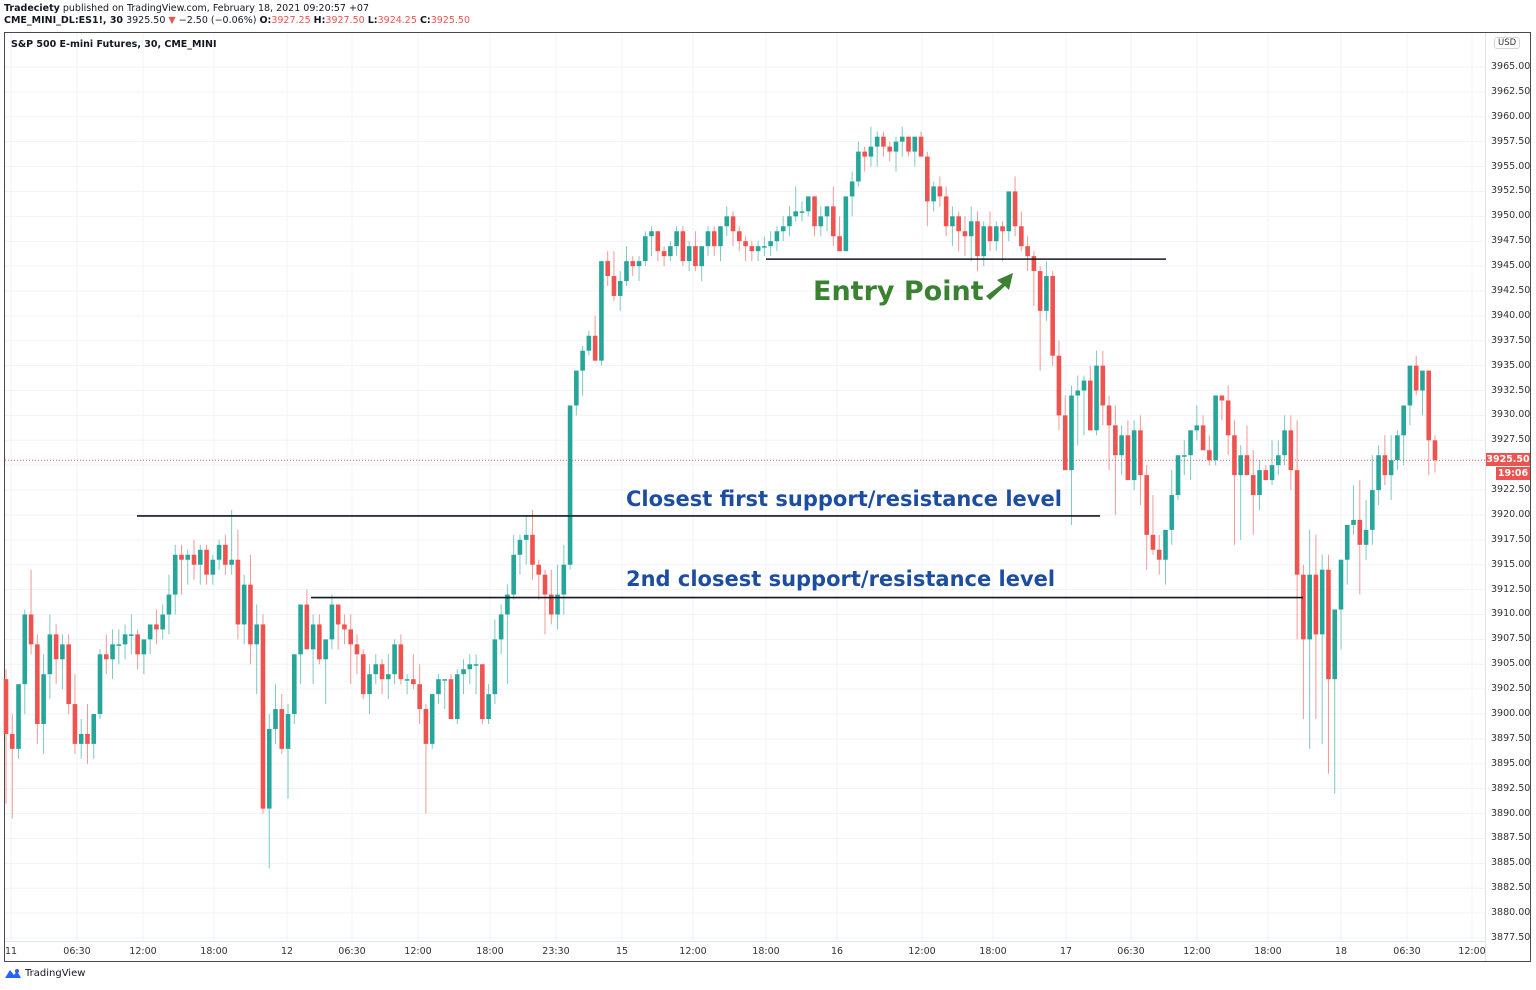  Describe the element at coordinates (841, 579) in the screenshot. I see `second-sr-annotation: 2nd closest support/resistance level` at that location.